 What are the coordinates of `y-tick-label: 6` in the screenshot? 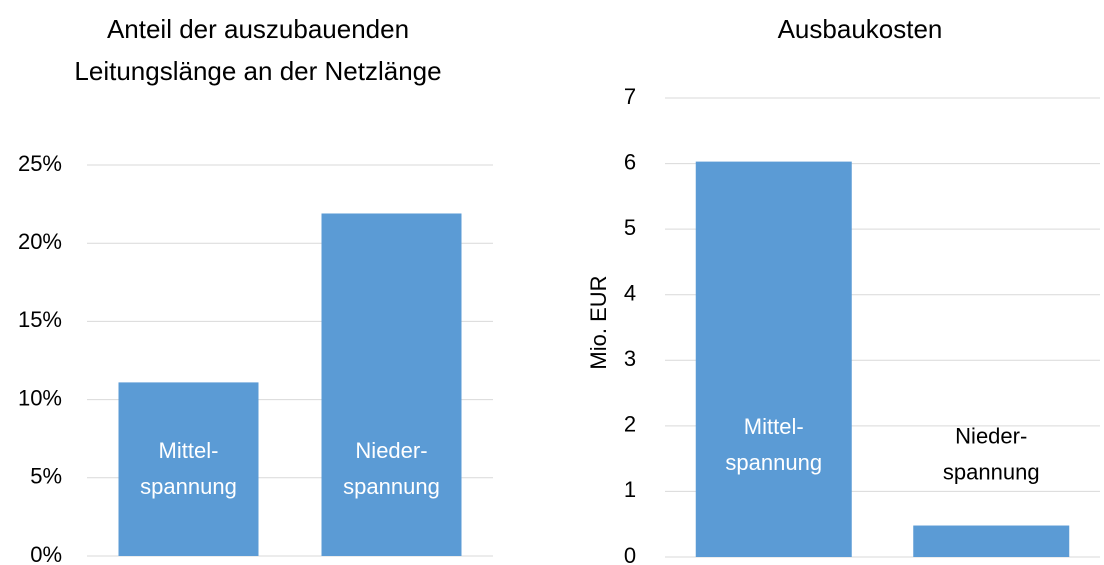 It's located at (630, 161).